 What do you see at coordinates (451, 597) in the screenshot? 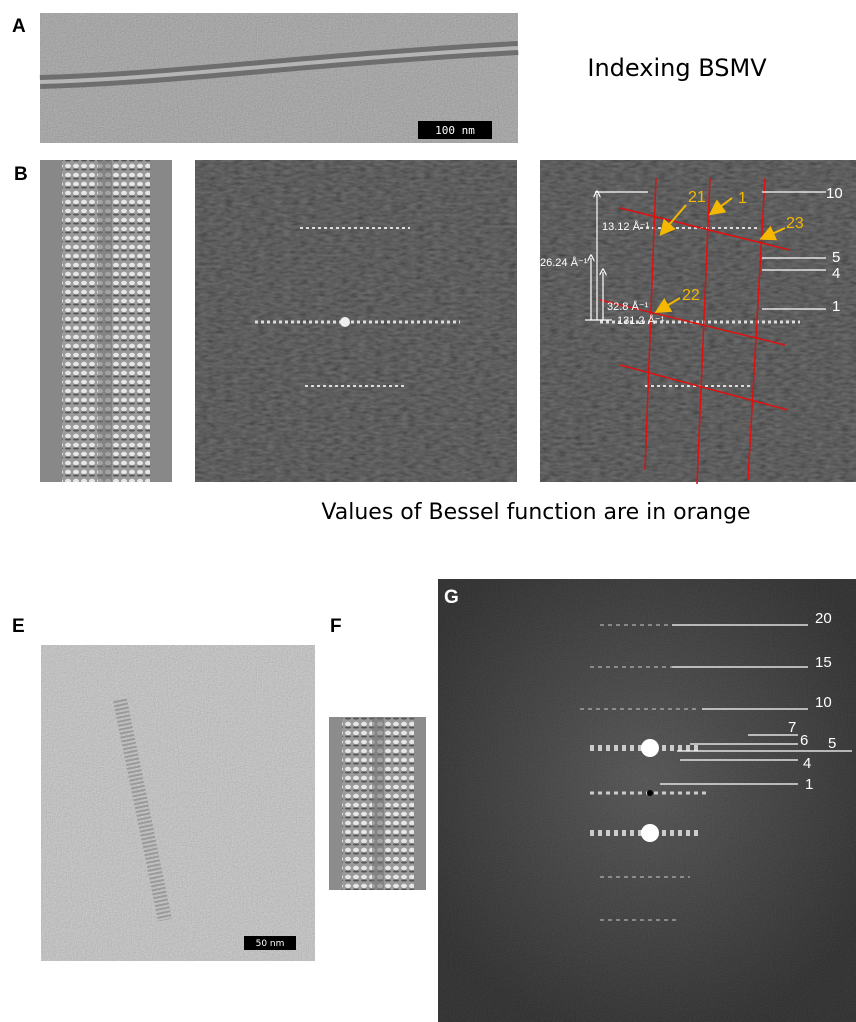
I see `panel-label: G` at bounding box center [451, 597].